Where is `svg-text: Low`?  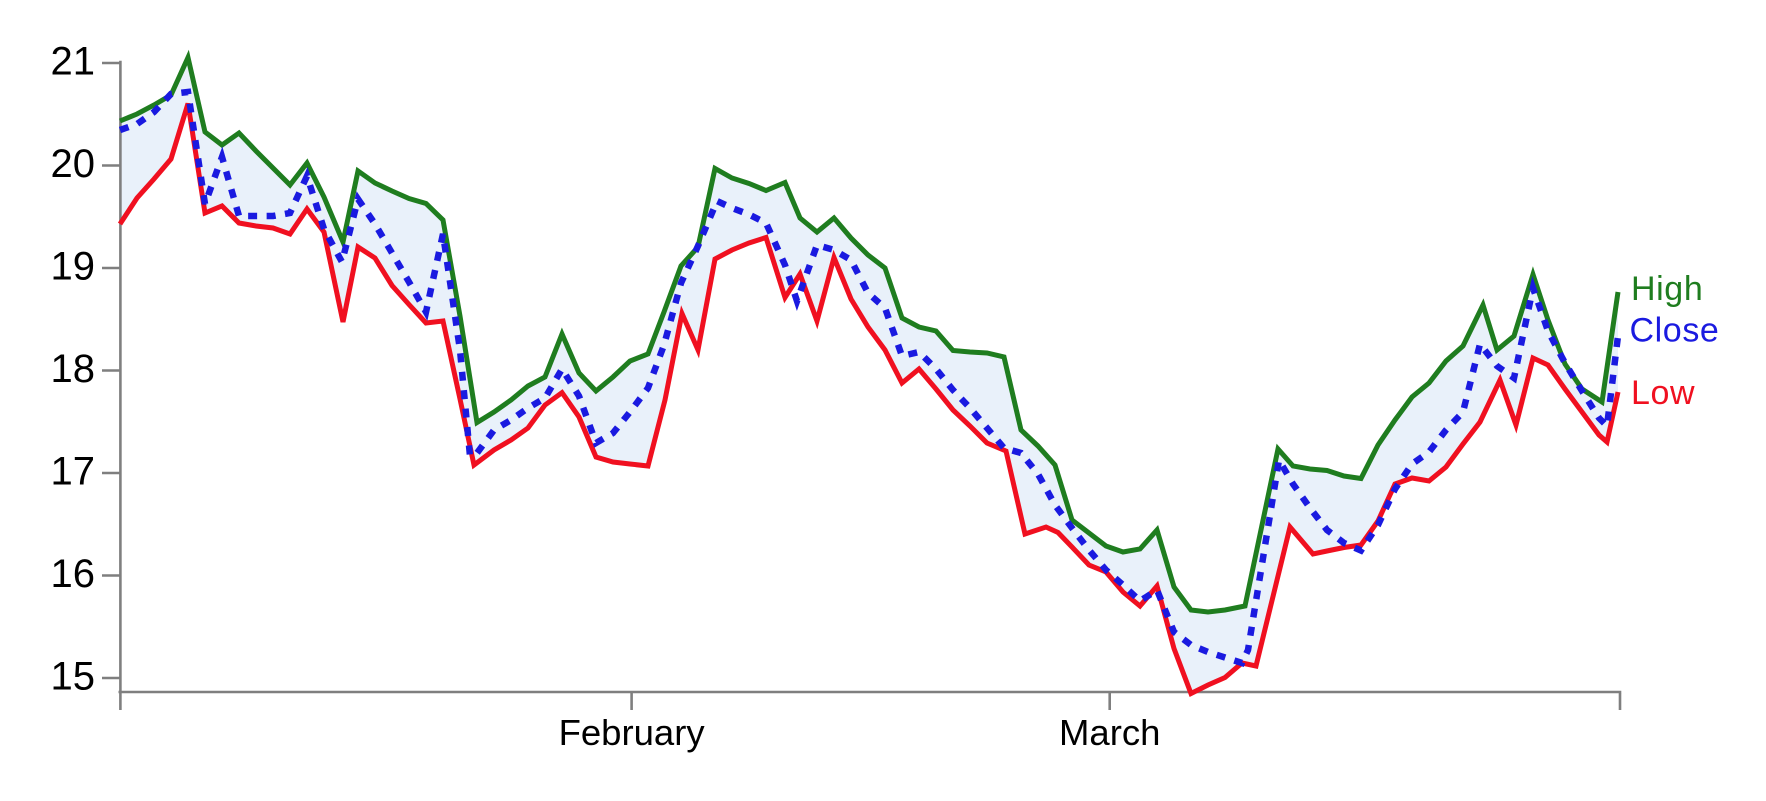
svg-text: Low is located at coordinates (1663, 393).